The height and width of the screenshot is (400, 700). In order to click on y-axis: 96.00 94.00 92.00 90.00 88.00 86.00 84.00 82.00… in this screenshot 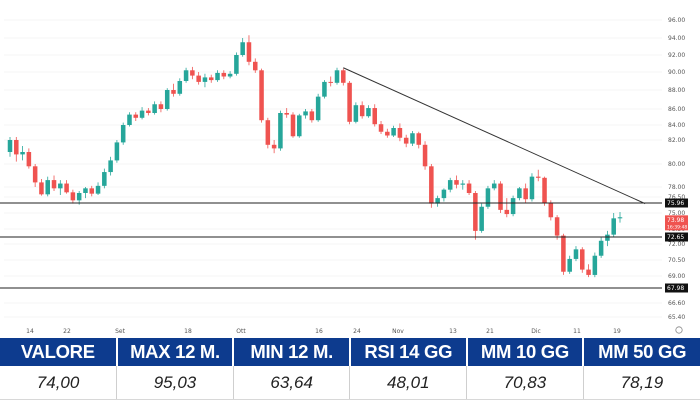, I will do `click(676, 169)`.